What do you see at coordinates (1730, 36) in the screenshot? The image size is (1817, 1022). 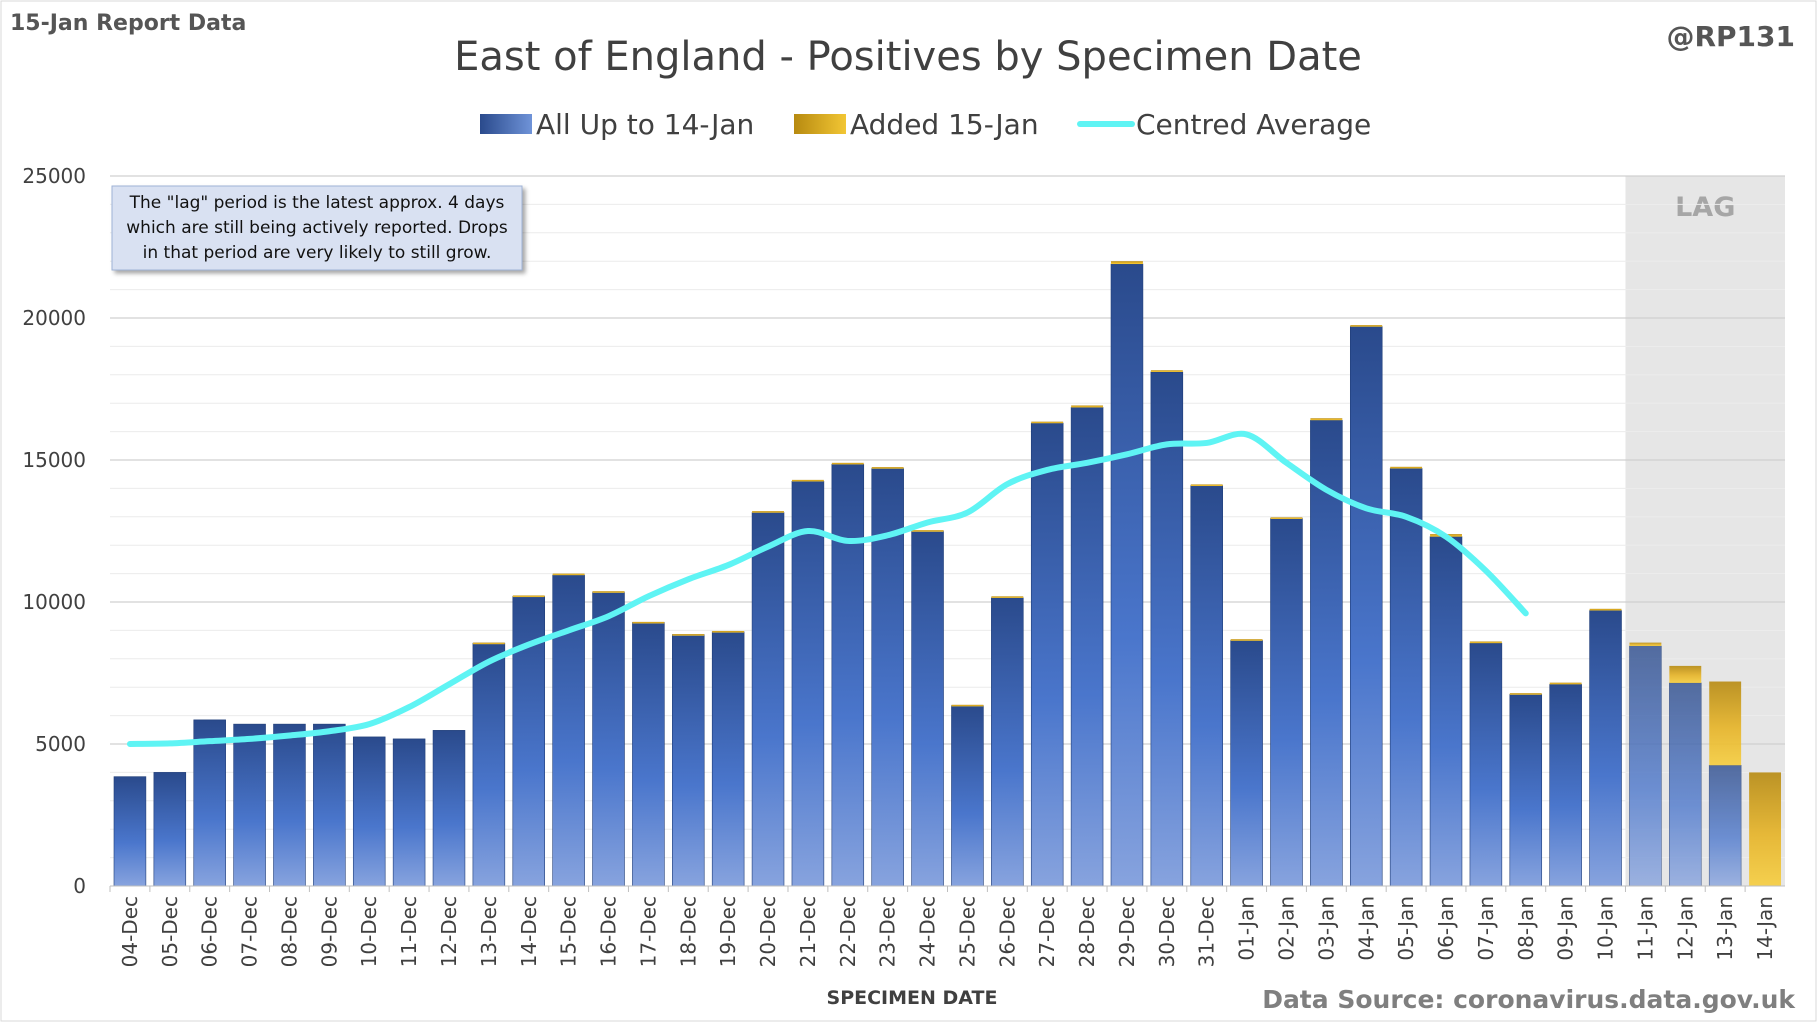 I see `handle-label: @RP131` at bounding box center [1730, 36].